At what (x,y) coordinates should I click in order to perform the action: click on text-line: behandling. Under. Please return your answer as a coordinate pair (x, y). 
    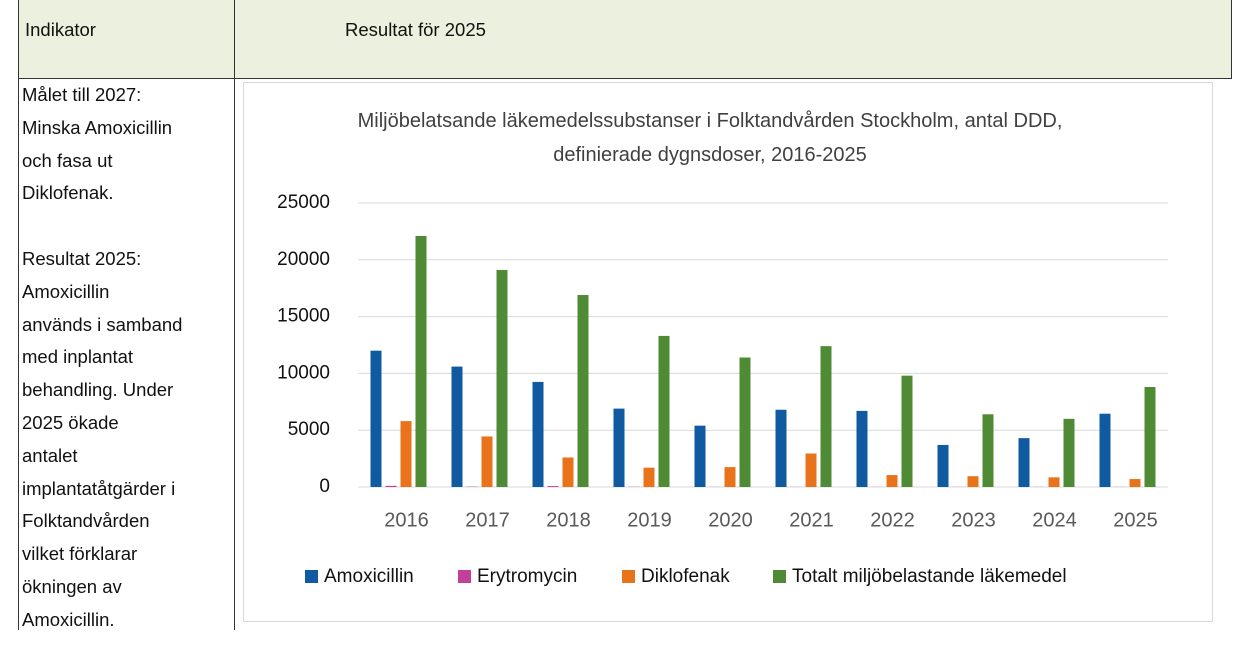
    Looking at the image, I should click on (102, 390).